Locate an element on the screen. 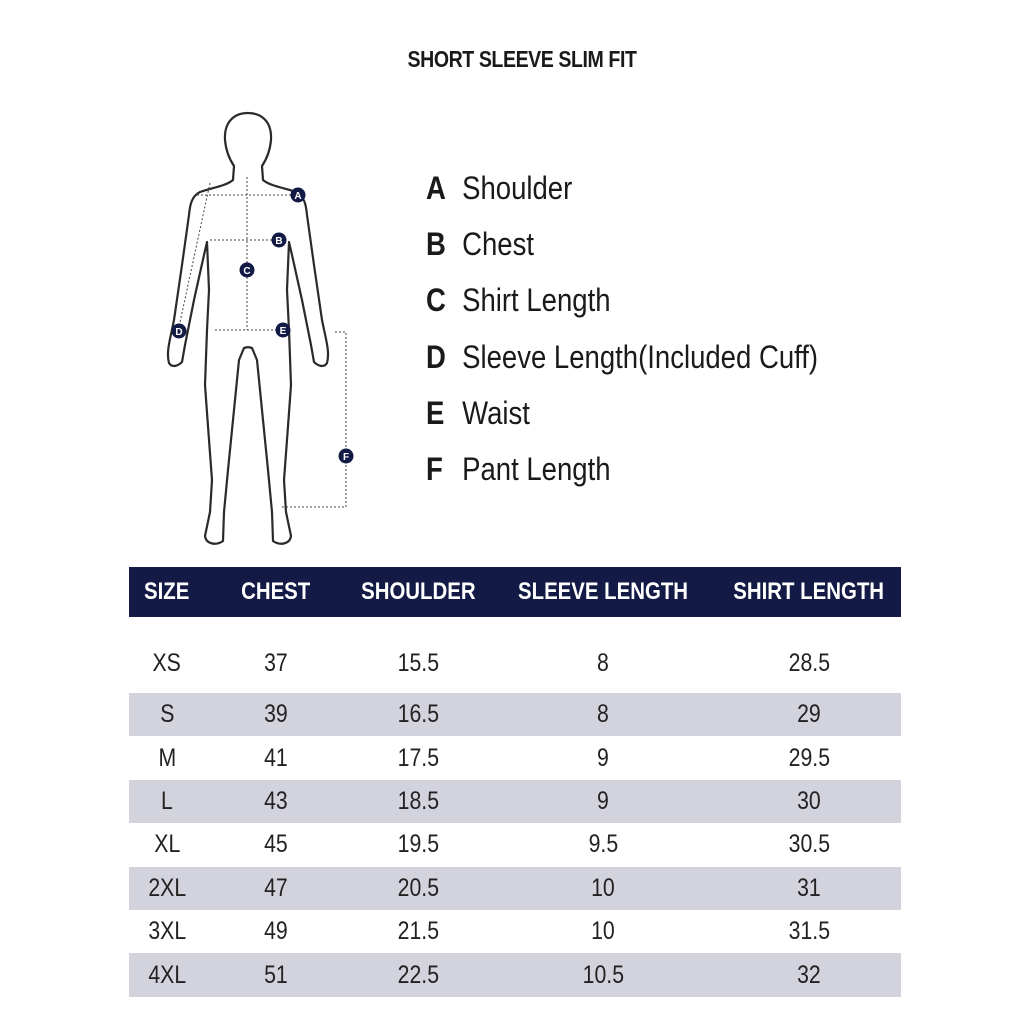  marker-b: B is located at coordinates (278, 241).